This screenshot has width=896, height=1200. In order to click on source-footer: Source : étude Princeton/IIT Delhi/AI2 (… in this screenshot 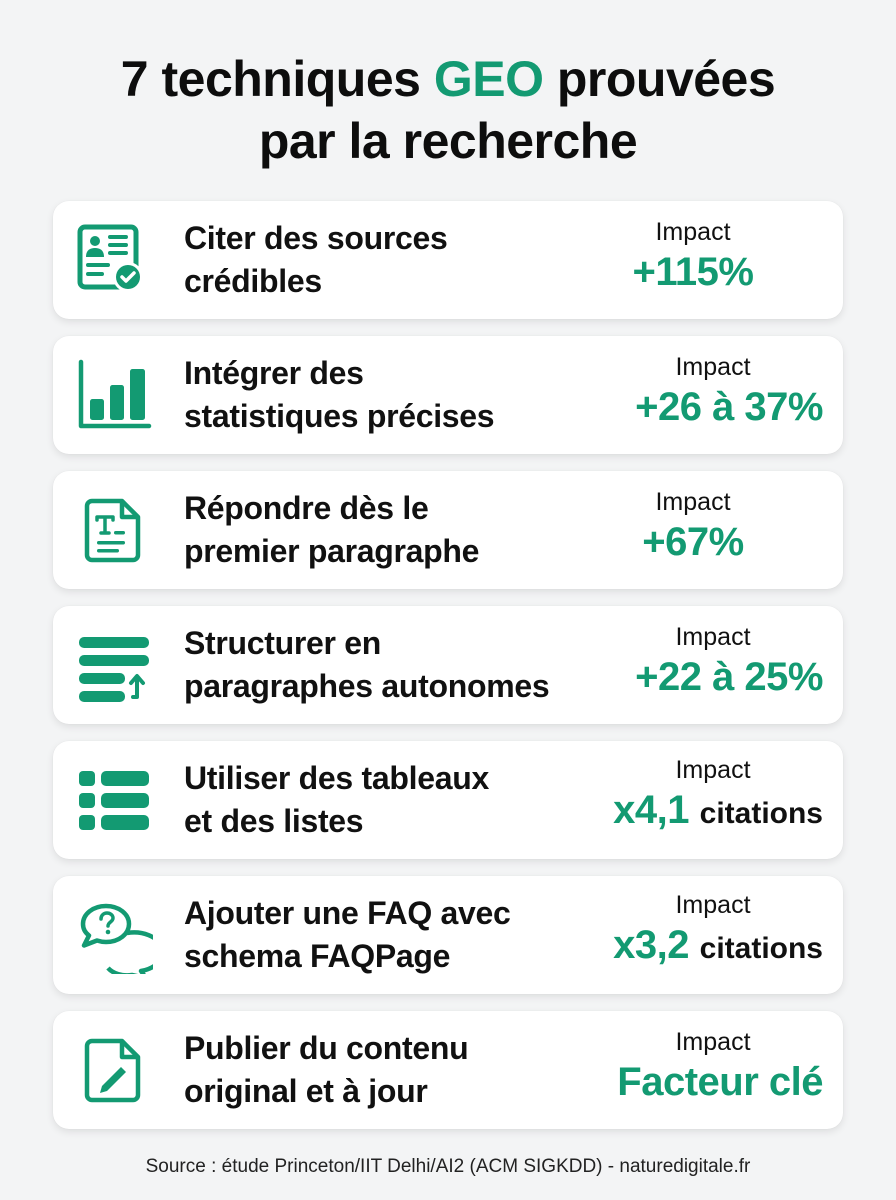, I will do `click(448, 1166)`.